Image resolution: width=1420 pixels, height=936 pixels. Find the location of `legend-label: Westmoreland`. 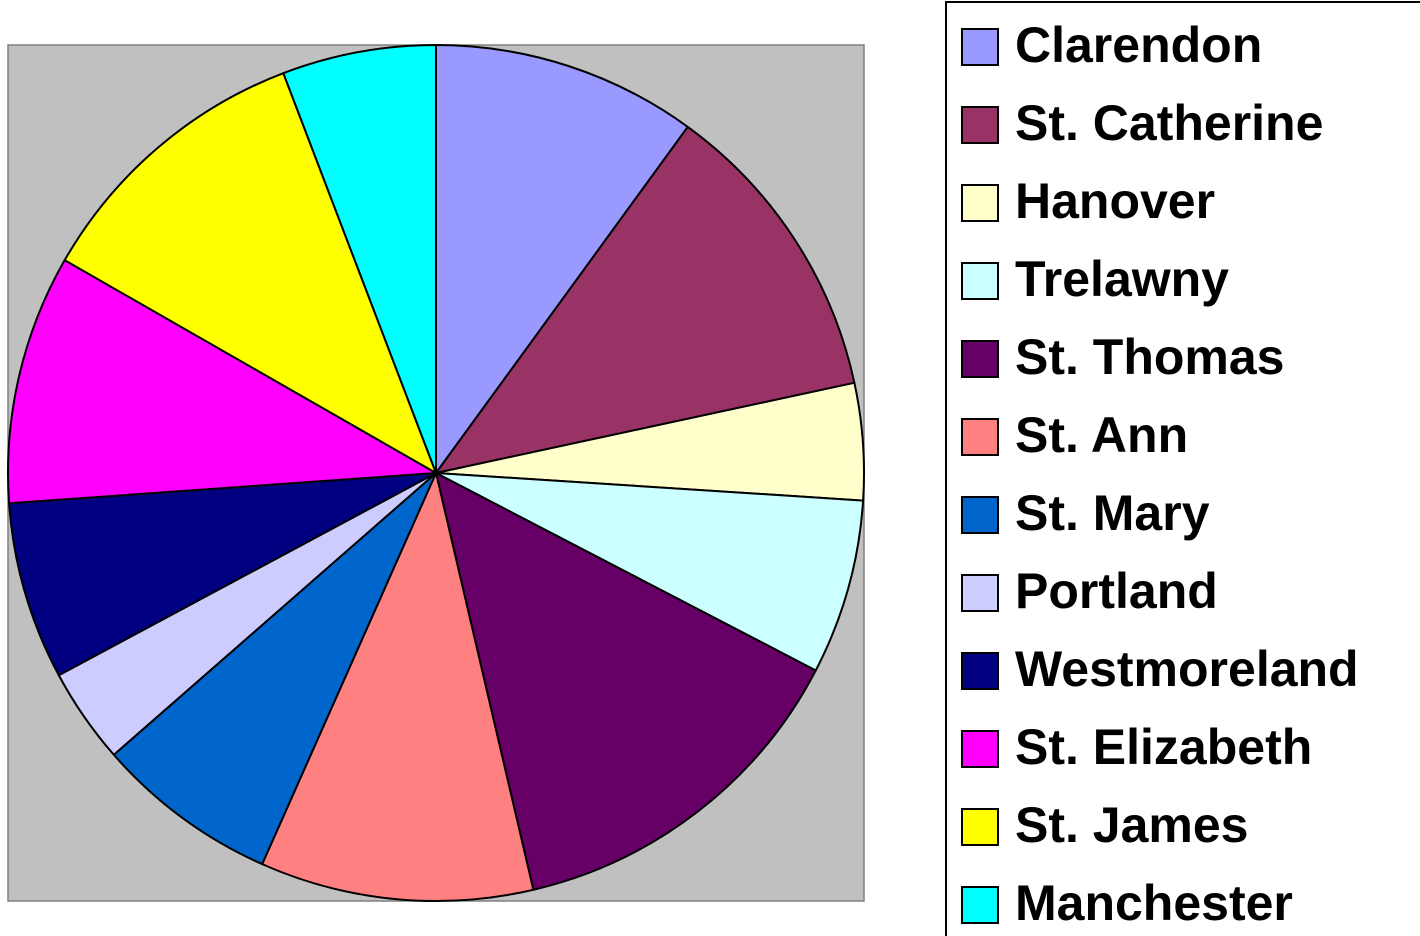

legend-label: Westmoreland is located at coordinates (1187, 669).